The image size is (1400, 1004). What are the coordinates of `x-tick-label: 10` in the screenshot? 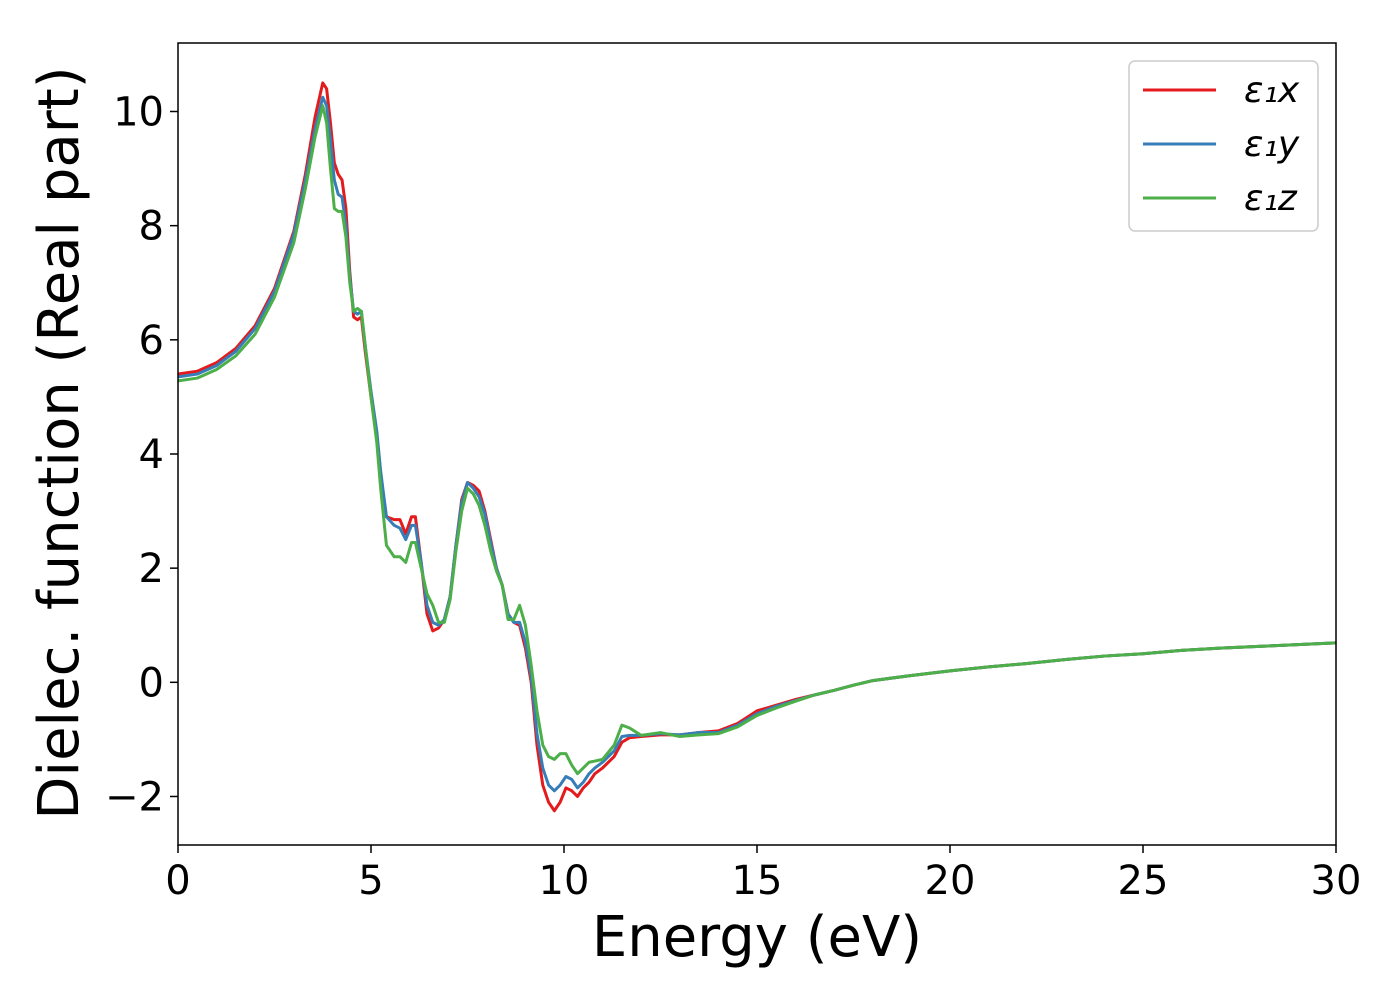 It's located at (564, 881).